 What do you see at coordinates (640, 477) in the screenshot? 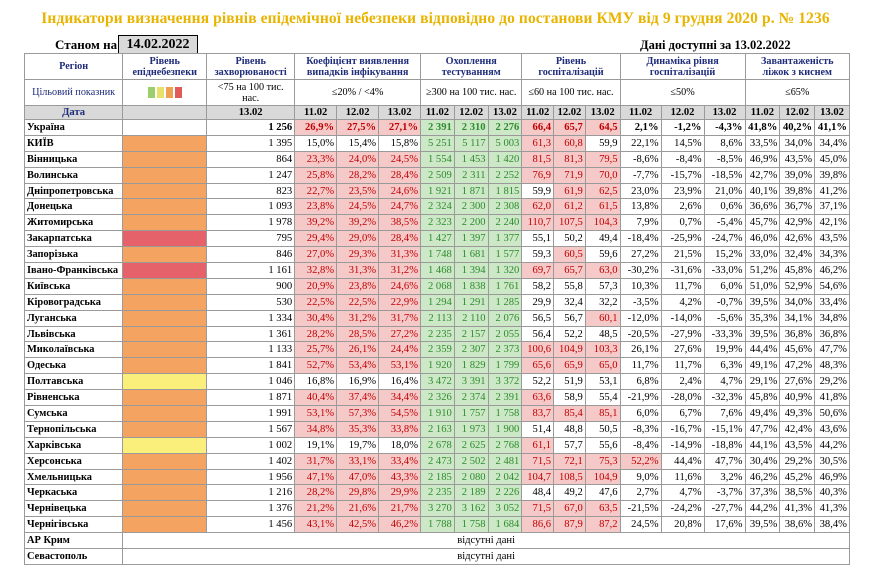
I see `dyn-value: 9,0%` at bounding box center [640, 477].